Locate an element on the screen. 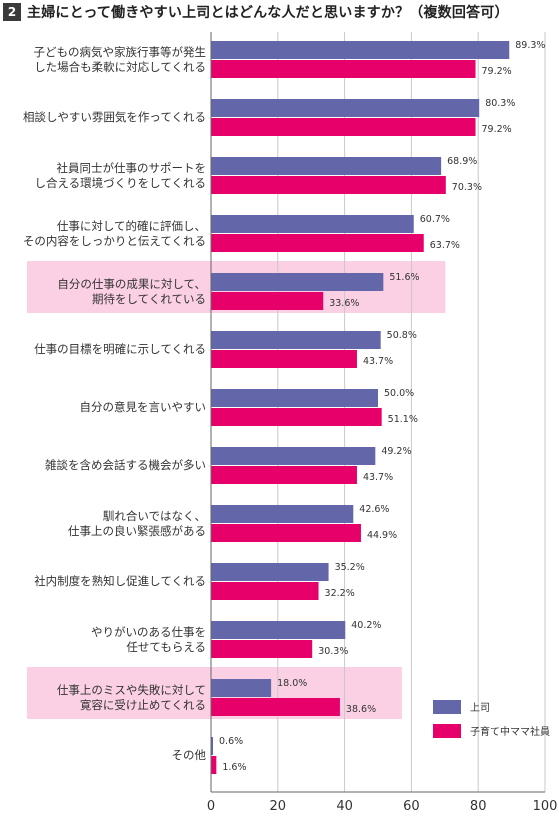 This screenshot has width=559, height=817. value-label: 30.3% is located at coordinates (333, 651).